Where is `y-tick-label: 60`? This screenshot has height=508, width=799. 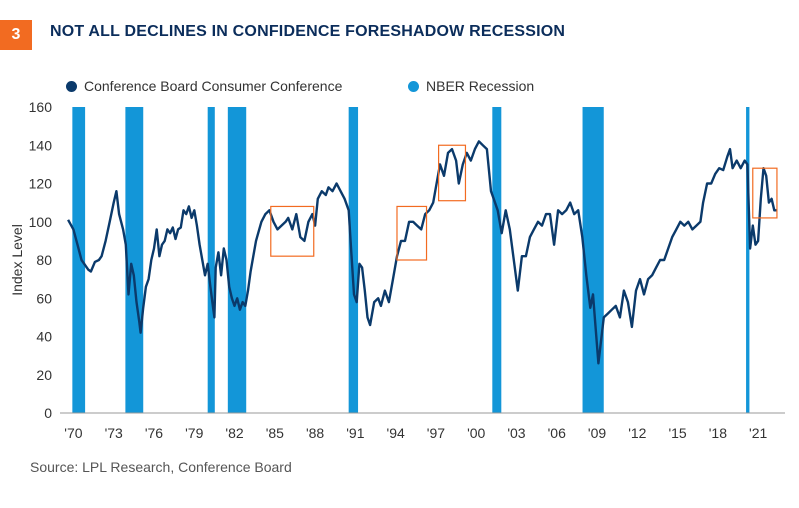 y-tick-label: 60 is located at coordinates (44, 298).